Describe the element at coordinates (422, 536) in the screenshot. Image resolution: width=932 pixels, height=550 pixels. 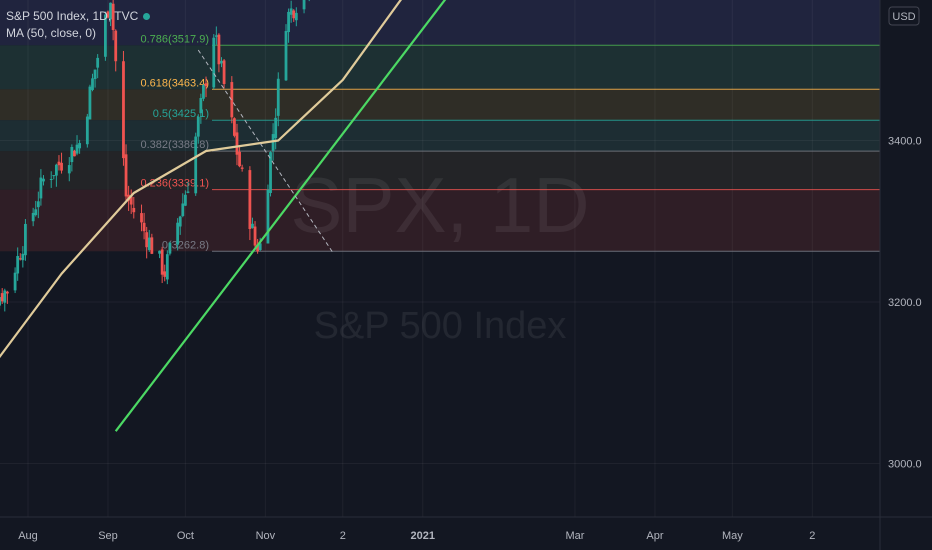
I see `x-tick-label: 2021` at that location.